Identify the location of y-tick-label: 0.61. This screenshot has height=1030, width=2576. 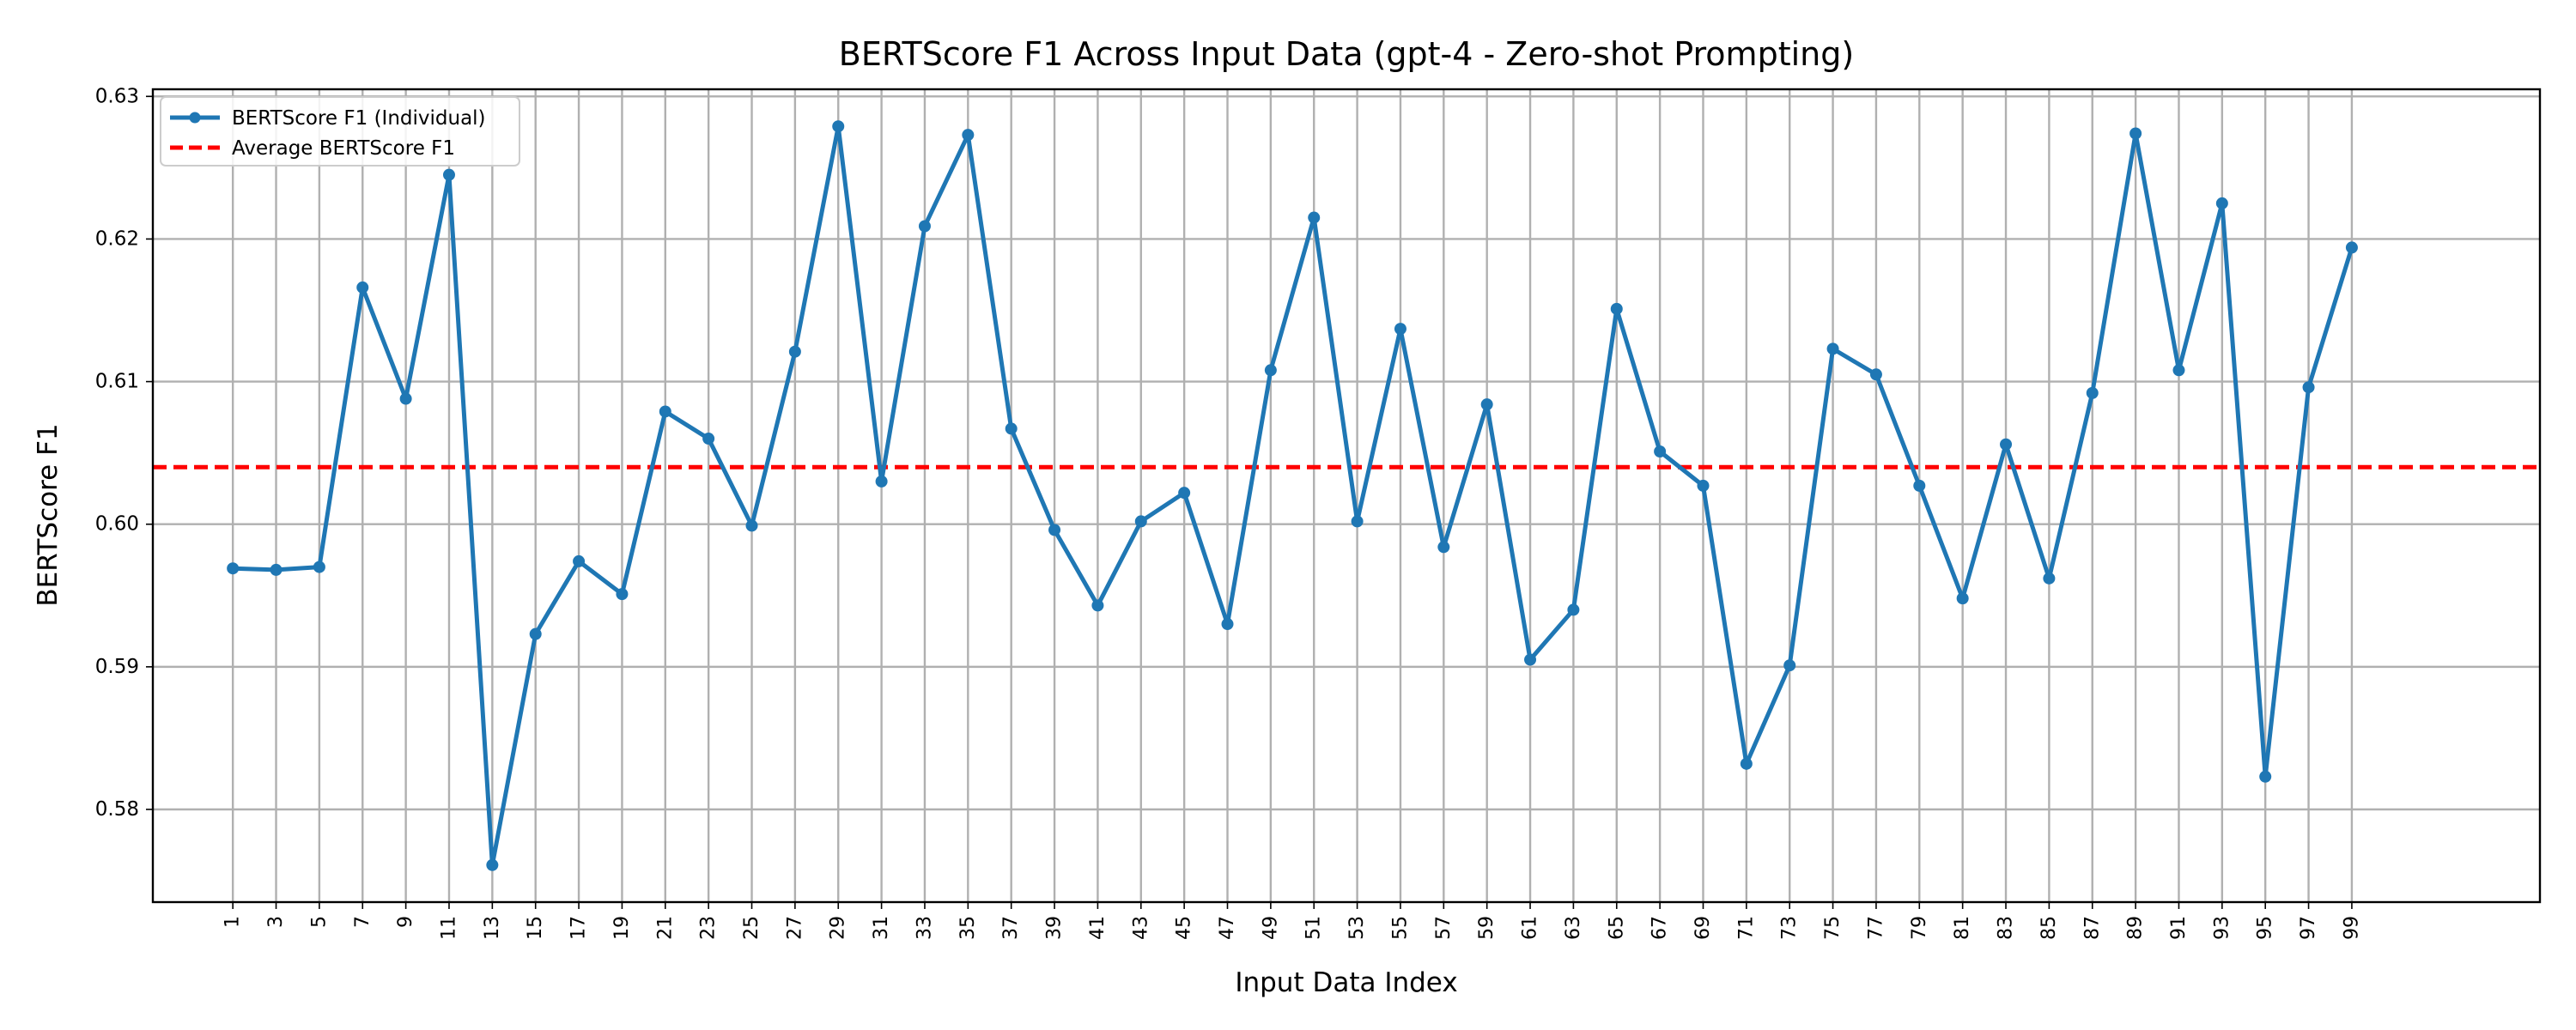
(117, 382).